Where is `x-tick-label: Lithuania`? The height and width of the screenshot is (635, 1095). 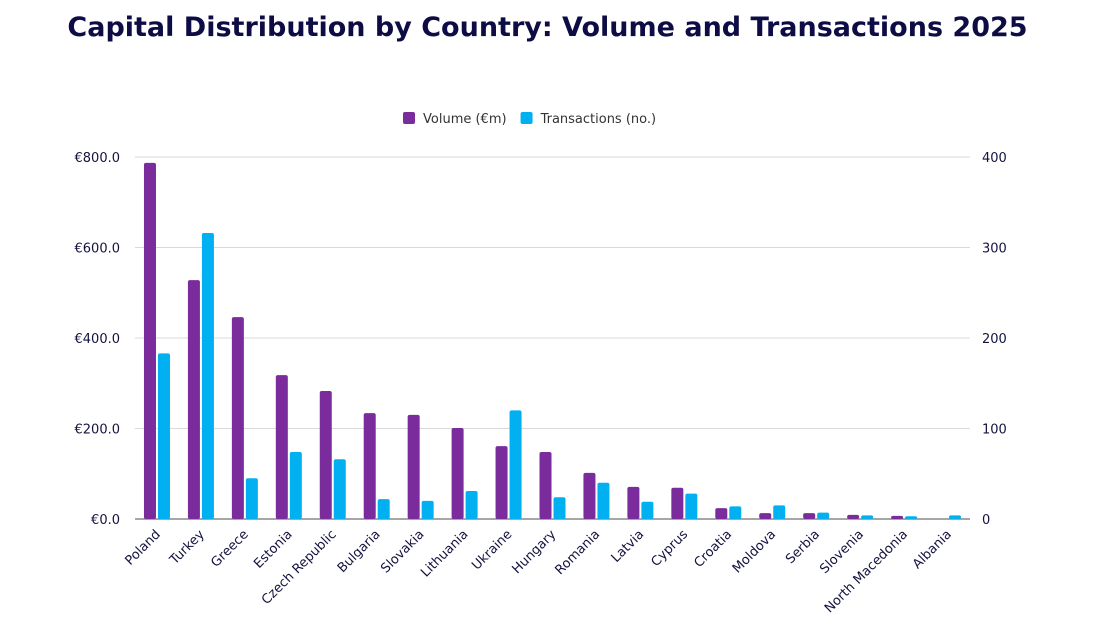
x-tick-label: Lithuania is located at coordinates (444, 553).